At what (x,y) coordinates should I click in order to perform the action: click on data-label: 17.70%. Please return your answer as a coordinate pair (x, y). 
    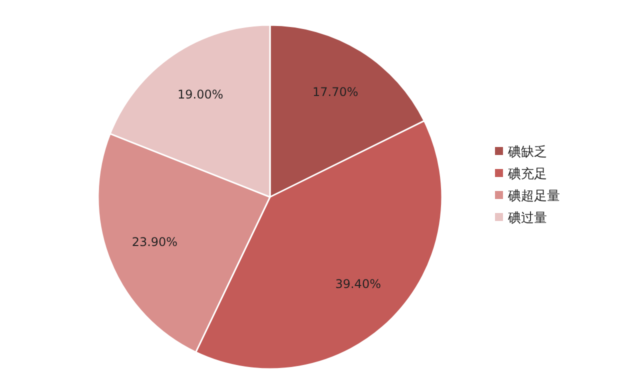
    Looking at the image, I should click on (335, 91).